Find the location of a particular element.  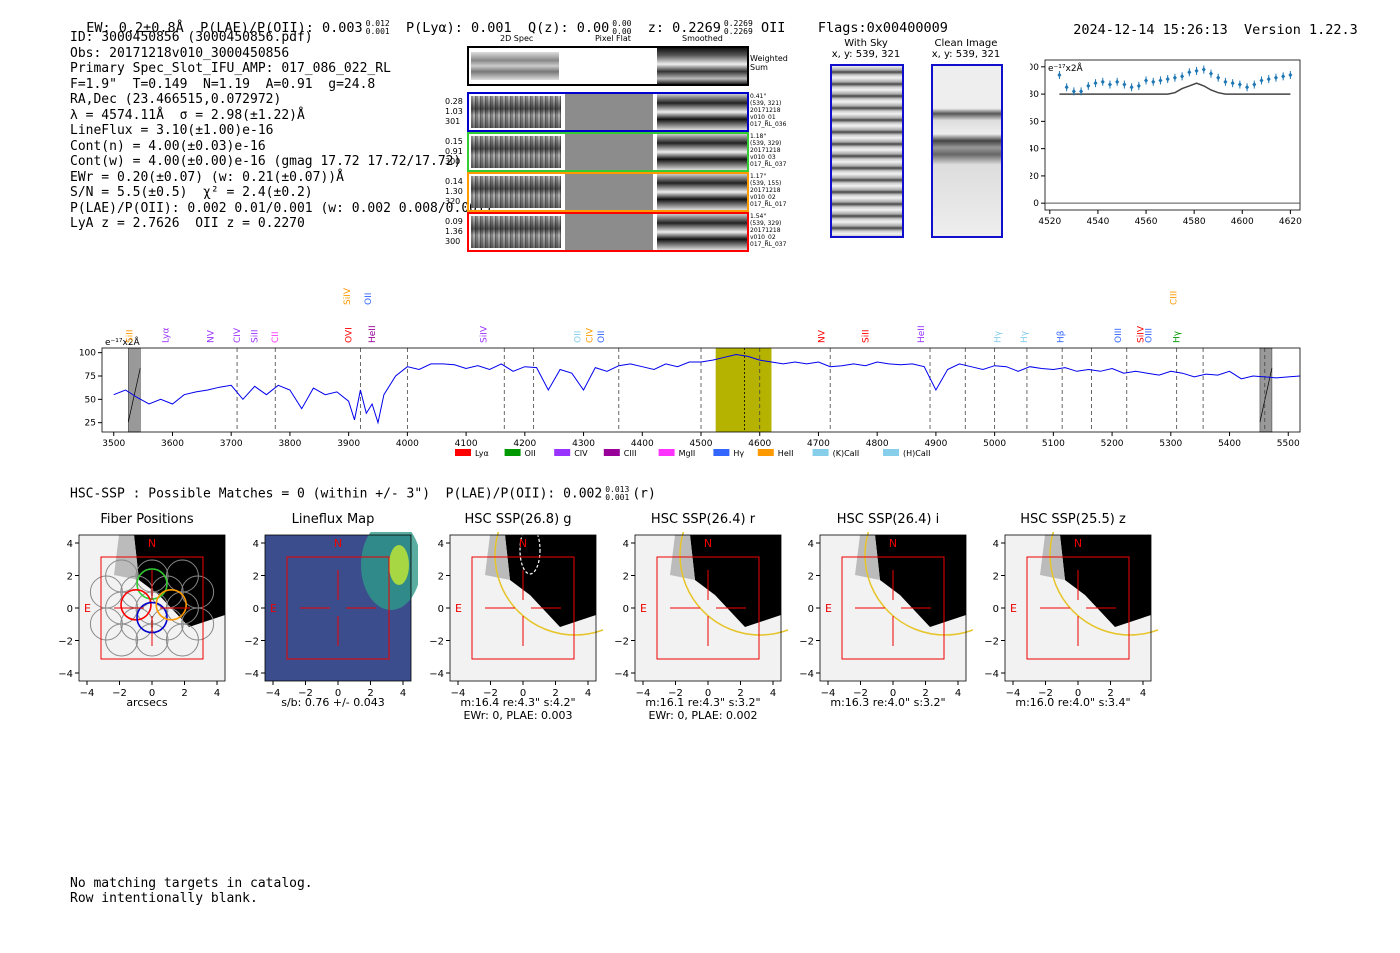

info-line: ID: 3000450856 (3000450856.pdf) is located at coordinates (191, 37).